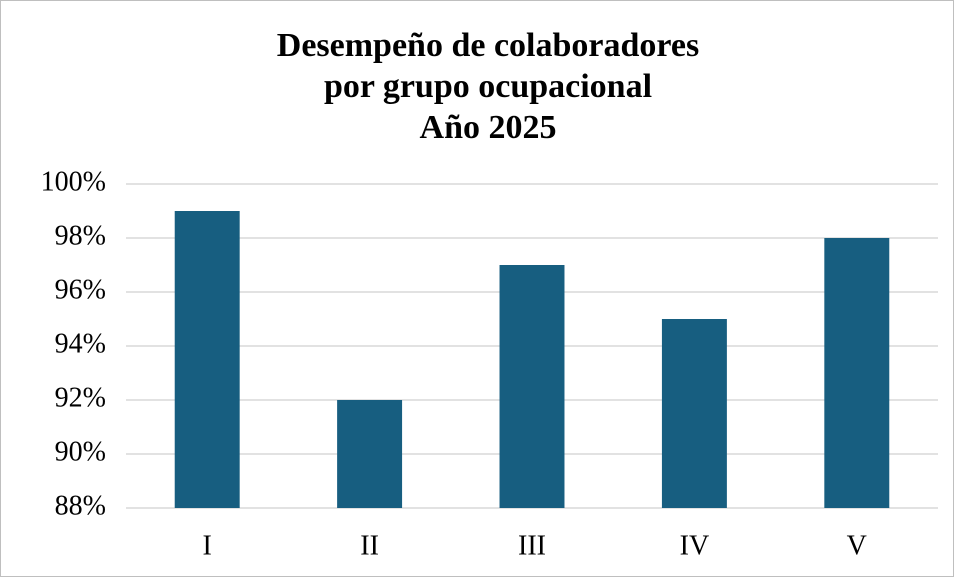 This screenshot has width=954, height=577. What do you see at coordinates (80, 235) in the screenshot?
I see `y-tick-label: 98%` at bounding box center [80, 235].